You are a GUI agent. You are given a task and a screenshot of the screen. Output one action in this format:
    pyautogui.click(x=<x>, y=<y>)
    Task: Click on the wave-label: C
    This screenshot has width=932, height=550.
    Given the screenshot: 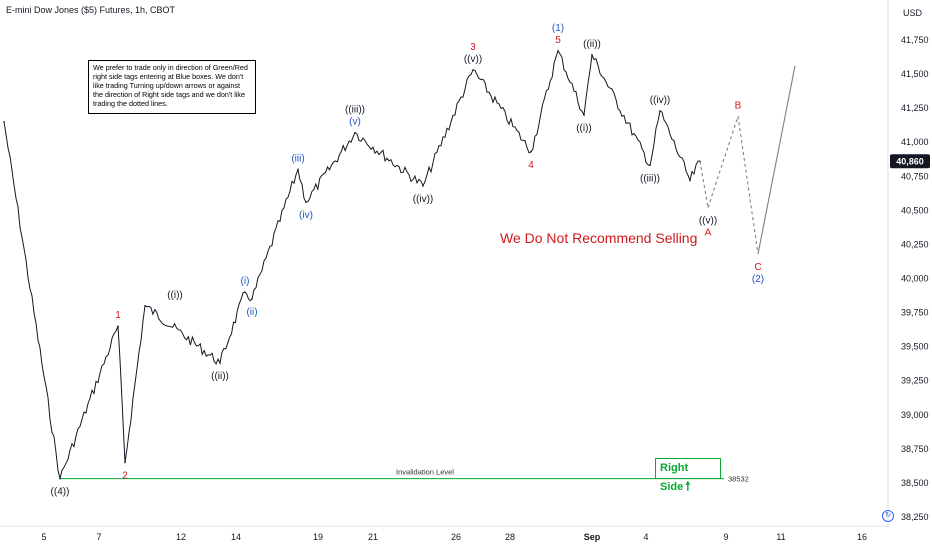 What is the action you would take?
    pyautogui.click(x=757, y=267)
    